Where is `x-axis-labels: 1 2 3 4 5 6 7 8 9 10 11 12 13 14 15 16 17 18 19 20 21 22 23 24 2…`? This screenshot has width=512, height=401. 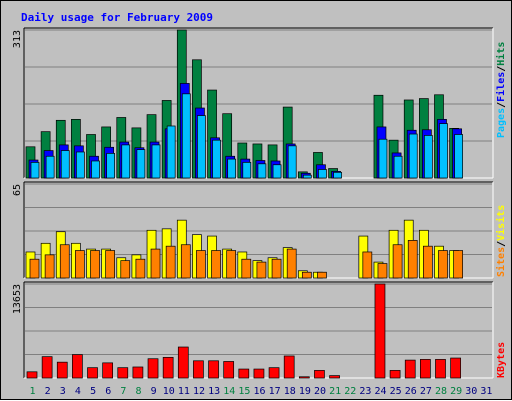
x-axis-labels: 1 2 3 4 5 6 7 8 9 10 11 12 13 14 15 16 17 18 19 20 21 22 23 24 2… is located at coordinates (261, 391).